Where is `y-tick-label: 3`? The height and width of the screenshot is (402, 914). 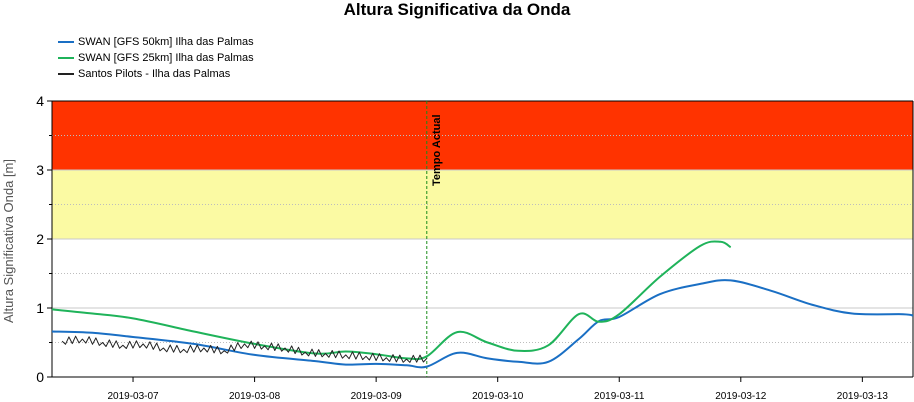
y-tick-label: 3 is located at coordinates (40, 170).